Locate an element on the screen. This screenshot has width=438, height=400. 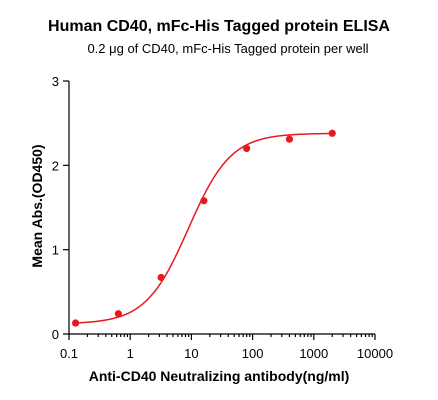
x-tick-label: 10 is located at coordinates (191, 353).